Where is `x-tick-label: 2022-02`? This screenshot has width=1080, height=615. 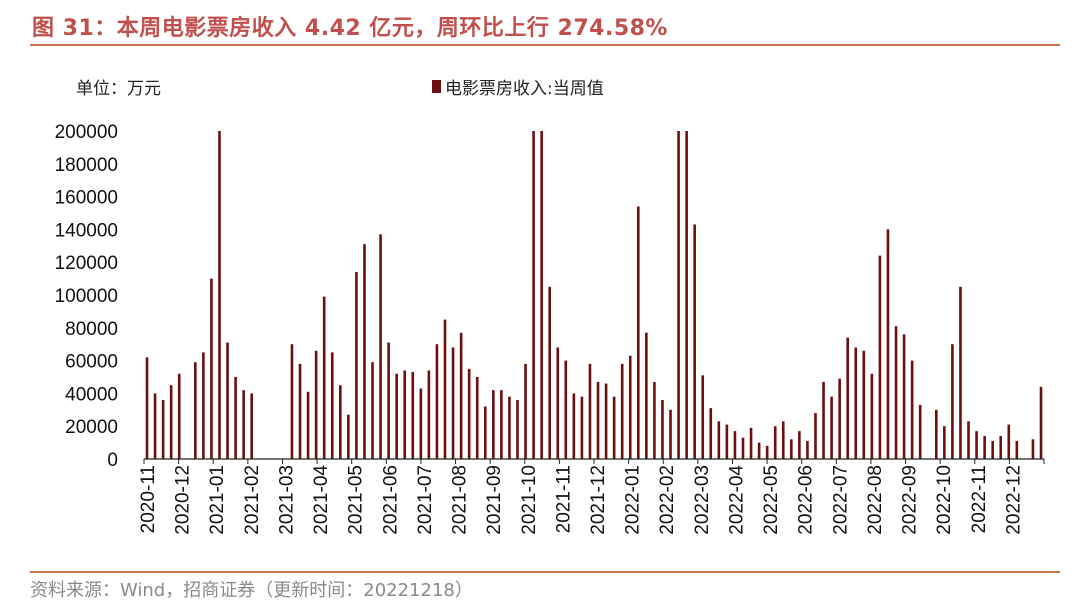
x-tick-label: 2022-02 is located at coordinates (667, 500).